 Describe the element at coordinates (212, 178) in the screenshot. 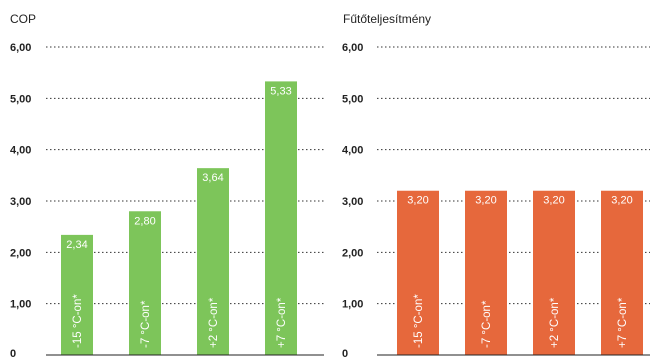

I see `bar-value-label: 3,64` at that location.